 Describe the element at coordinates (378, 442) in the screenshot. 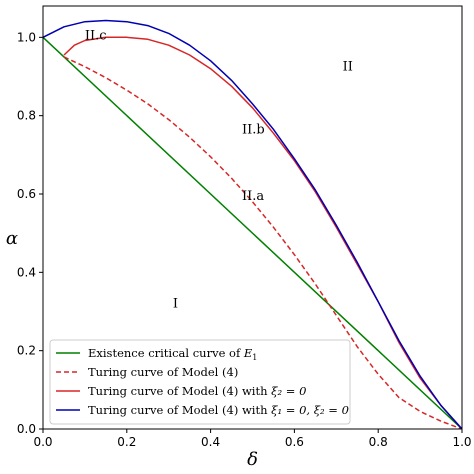

I see `x-tick-label: 0.8` at that location.